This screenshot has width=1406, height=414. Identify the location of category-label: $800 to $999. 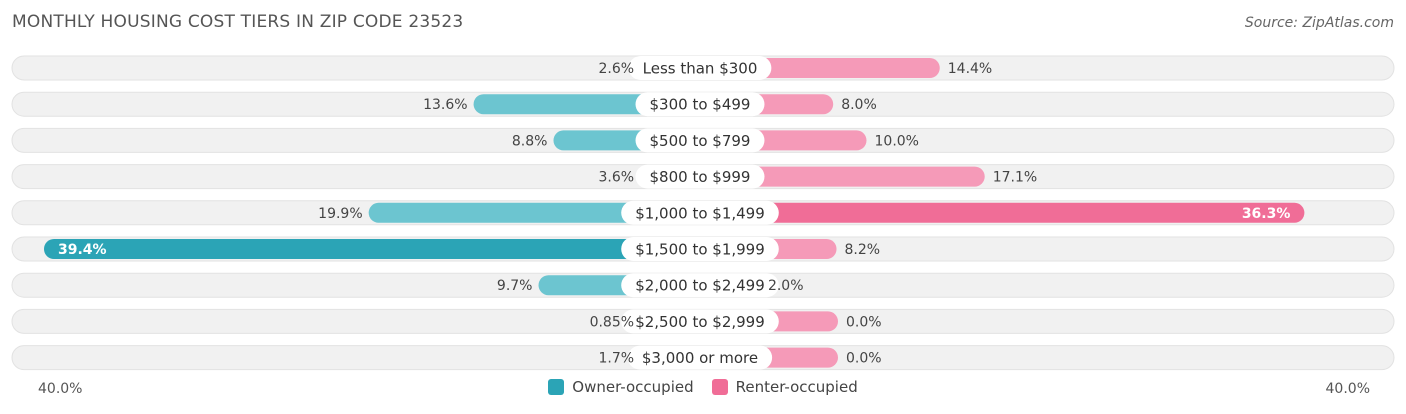
(700, 177).